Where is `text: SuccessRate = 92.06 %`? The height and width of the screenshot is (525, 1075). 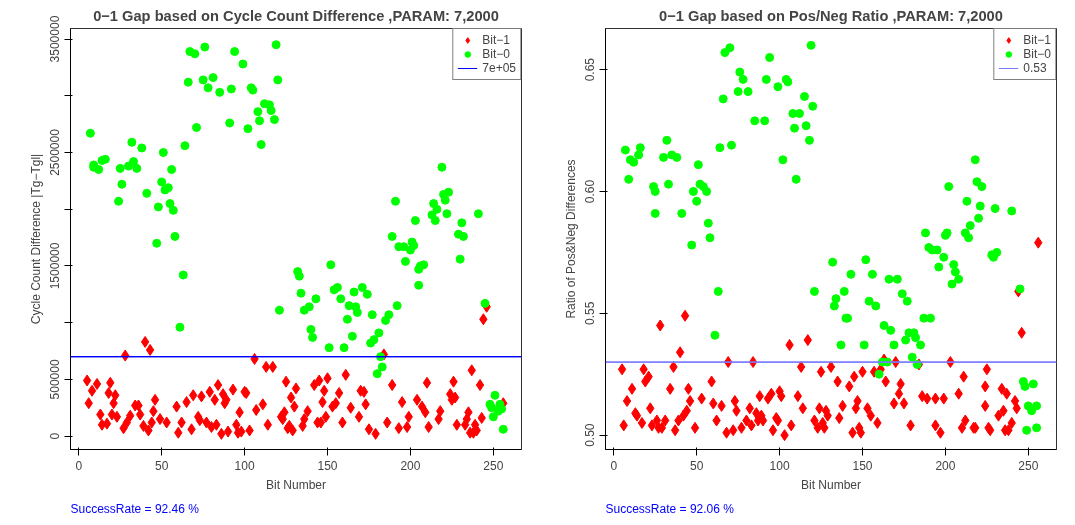 text: SuccessRate = 92.06 % is located at coordinates (670, 508).